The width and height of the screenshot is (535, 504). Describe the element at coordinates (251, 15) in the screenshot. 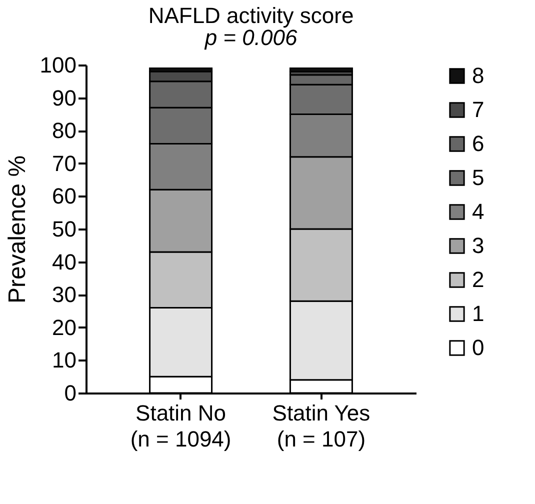

I see `chart-title: NAFLD activity score` at that location.